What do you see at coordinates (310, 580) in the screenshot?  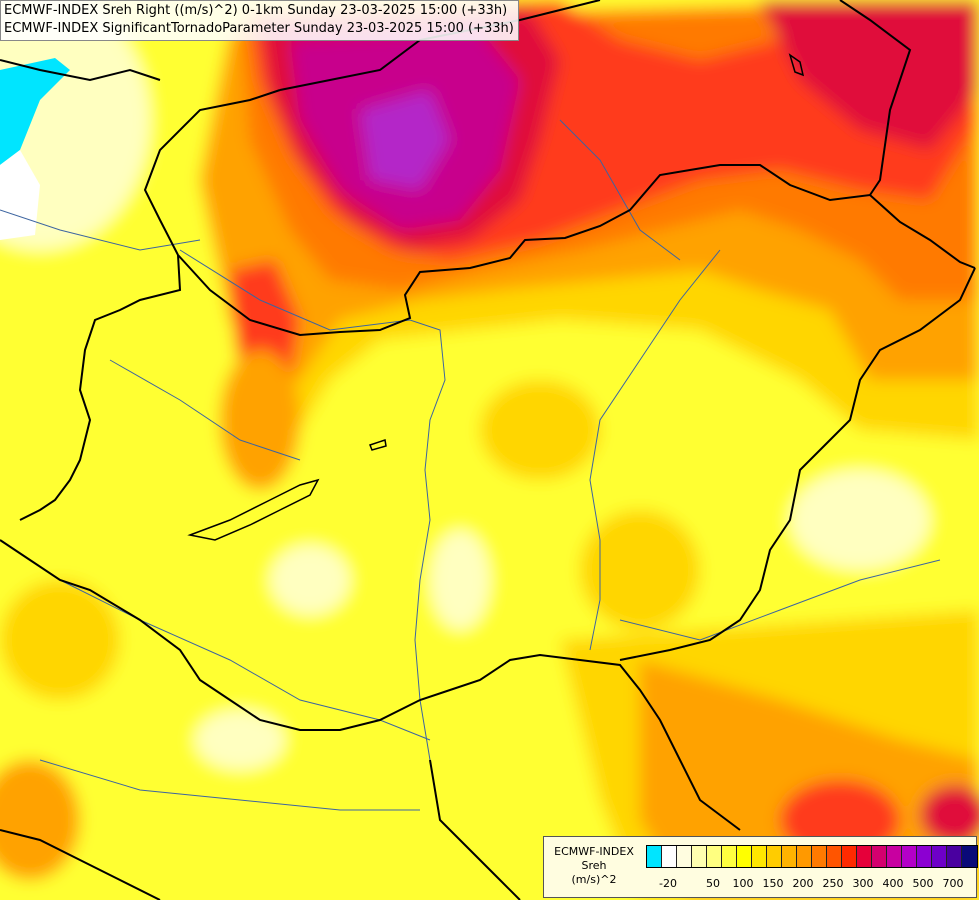 I see `field-pale-sw` at bounding box center [310, 580].